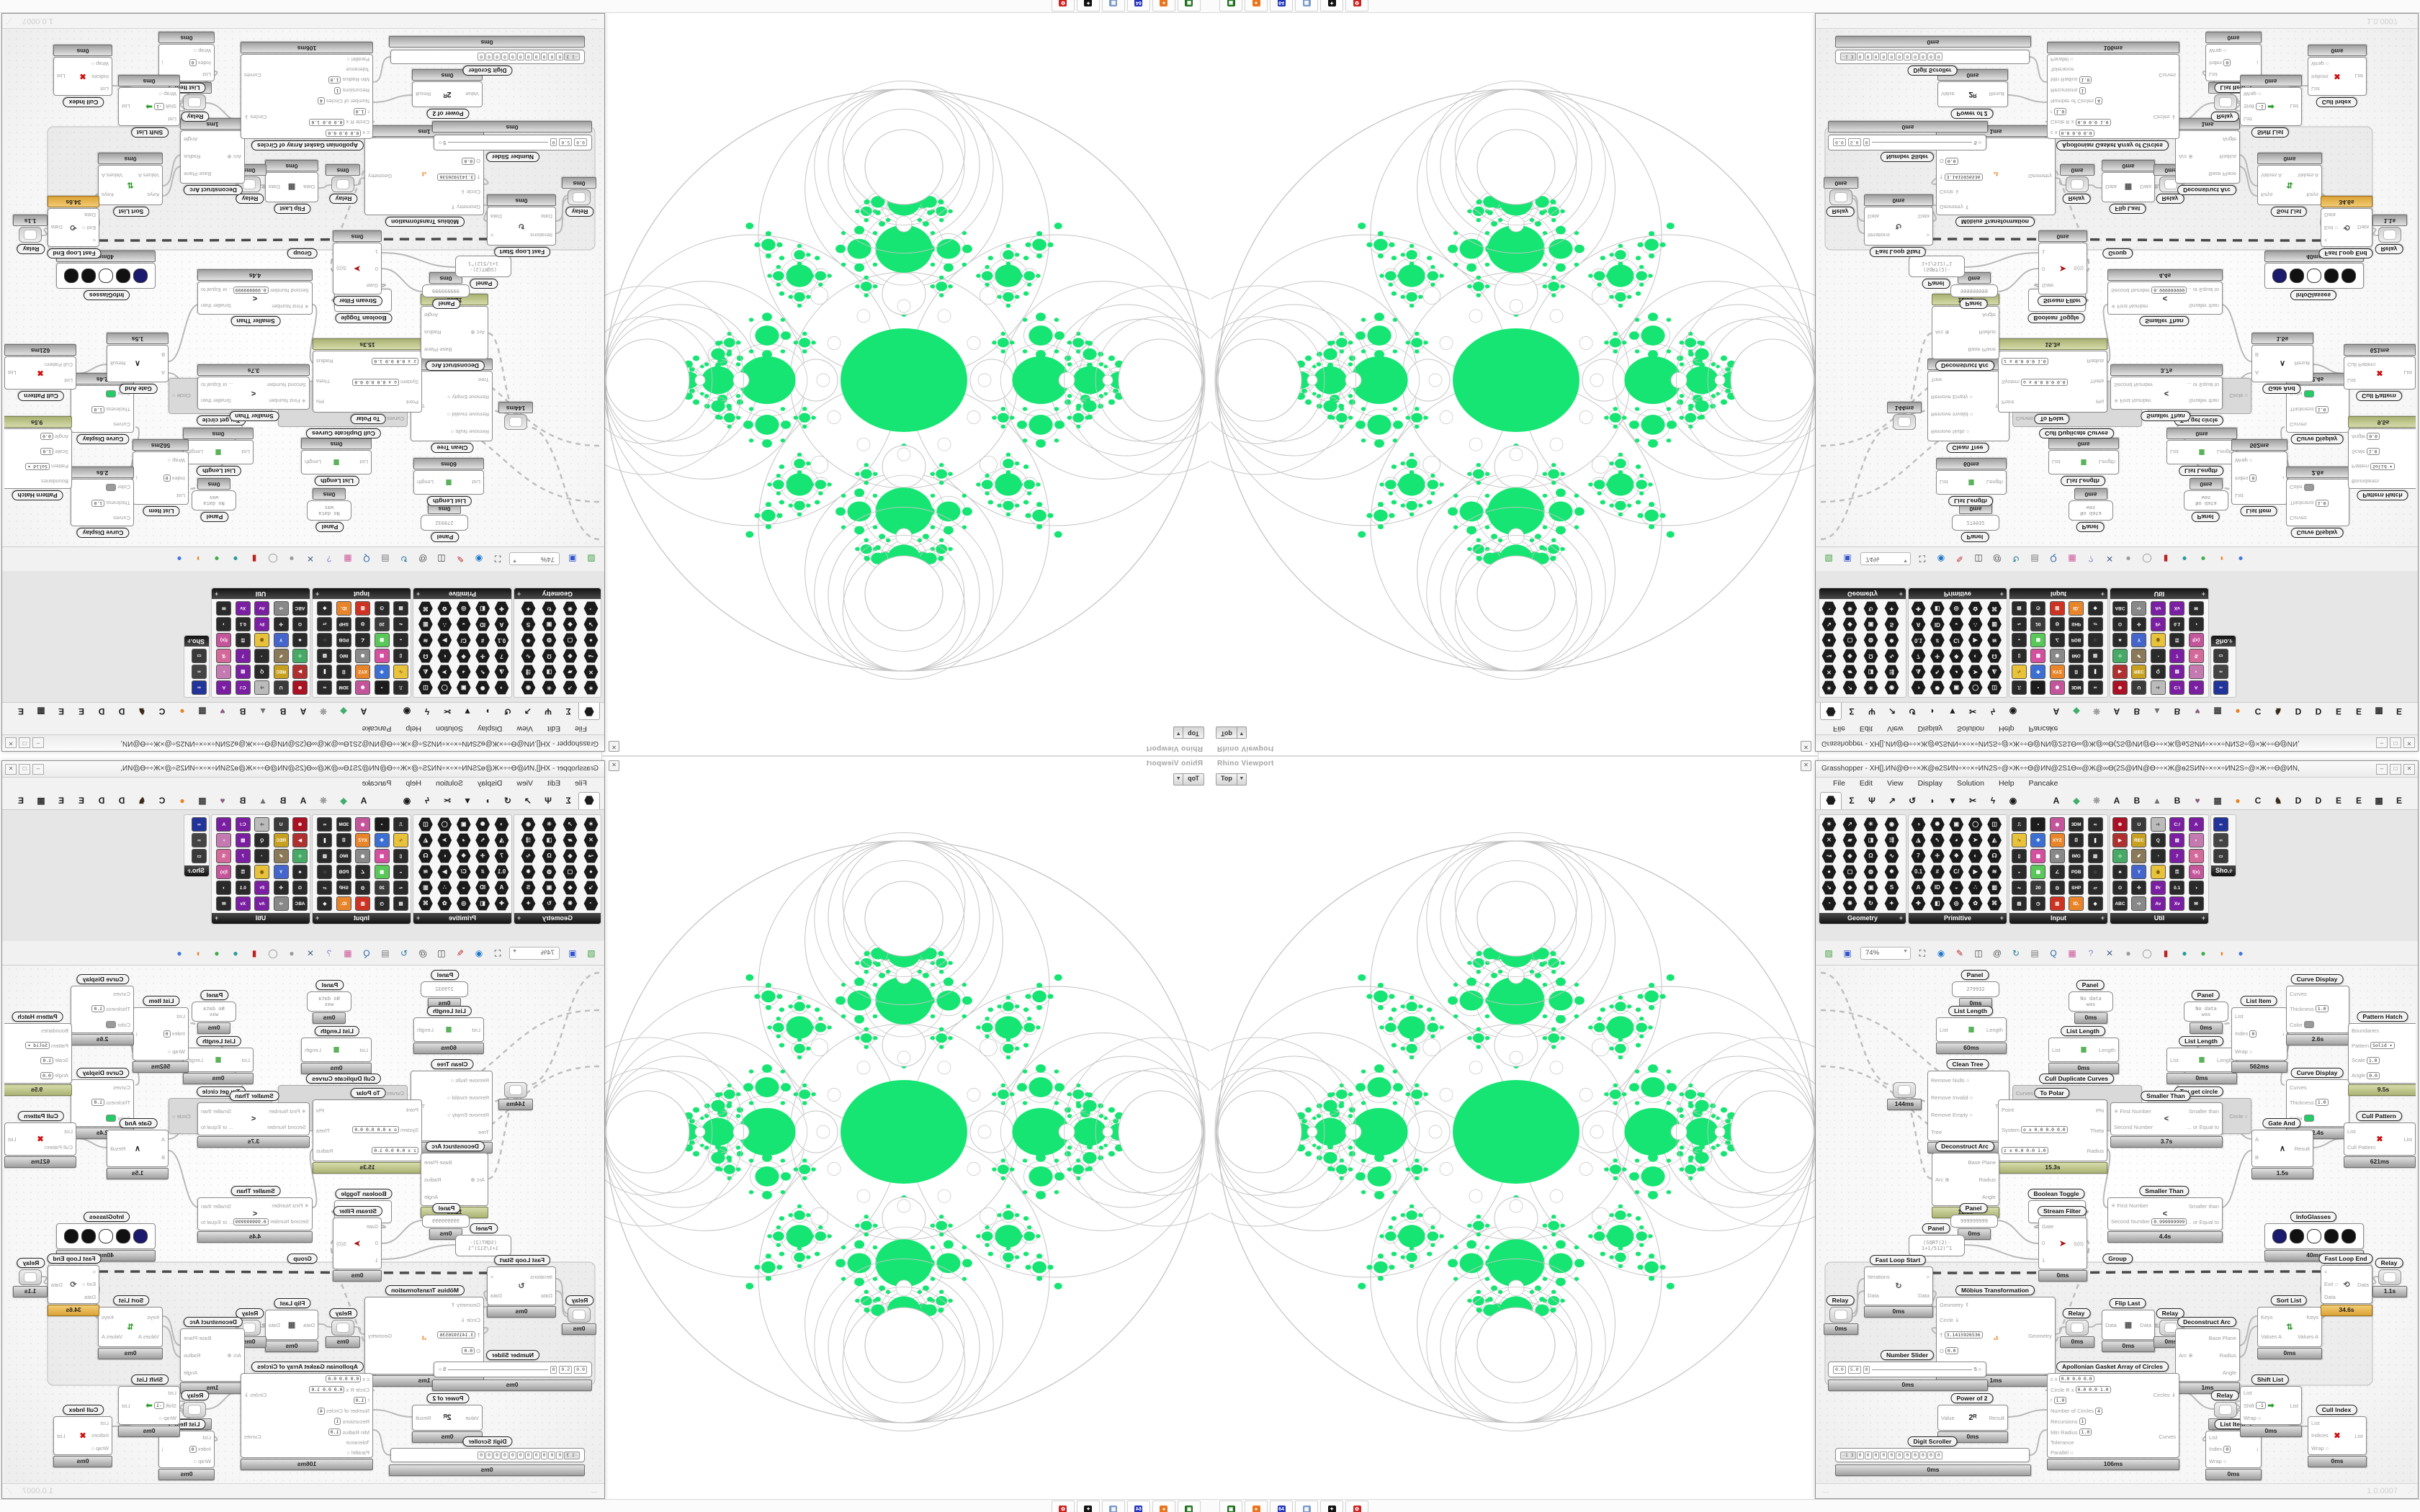 The width and height of the screenshot is (2420, 1512). Describe the element at coordinates (362, 593) in the screenshot. I see `palette-label: Input +` at that location.